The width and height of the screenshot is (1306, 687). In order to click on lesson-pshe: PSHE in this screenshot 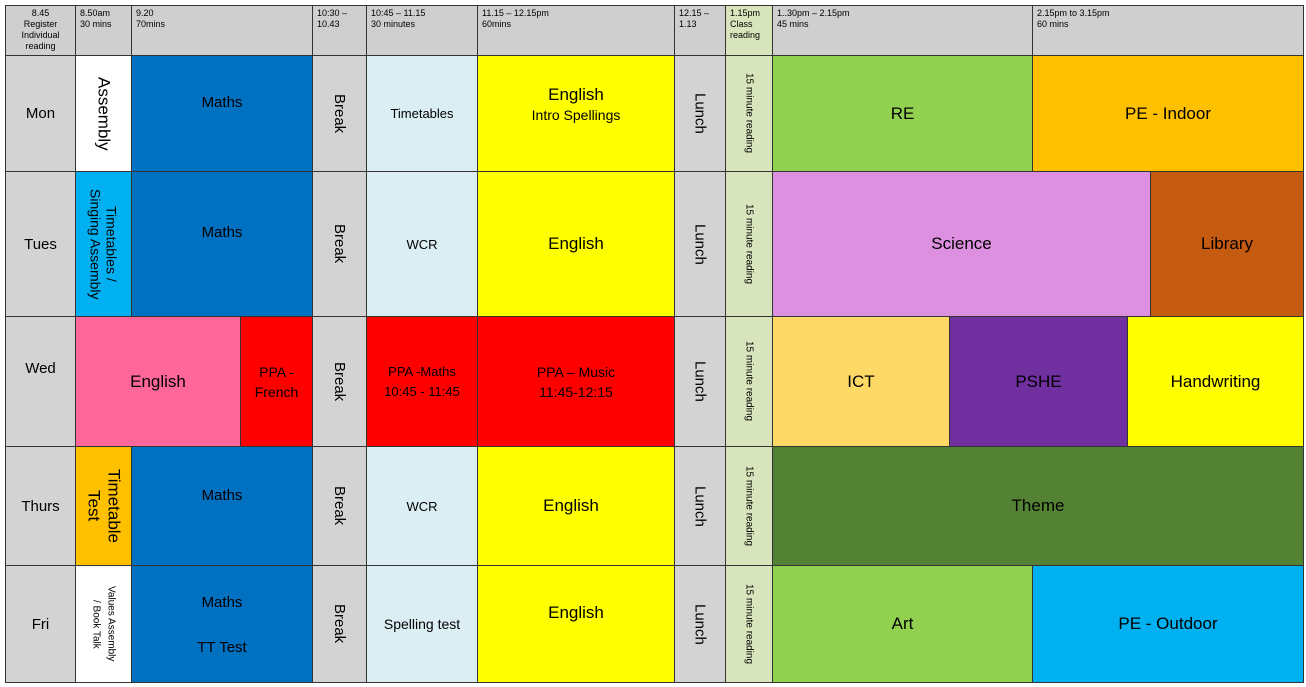, I will do `click(1038, 381)`.